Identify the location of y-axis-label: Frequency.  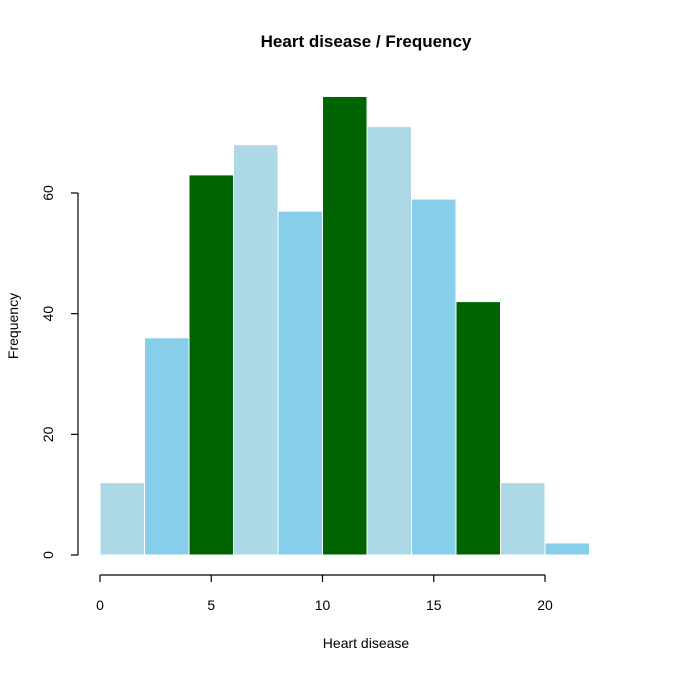
(13, 326).